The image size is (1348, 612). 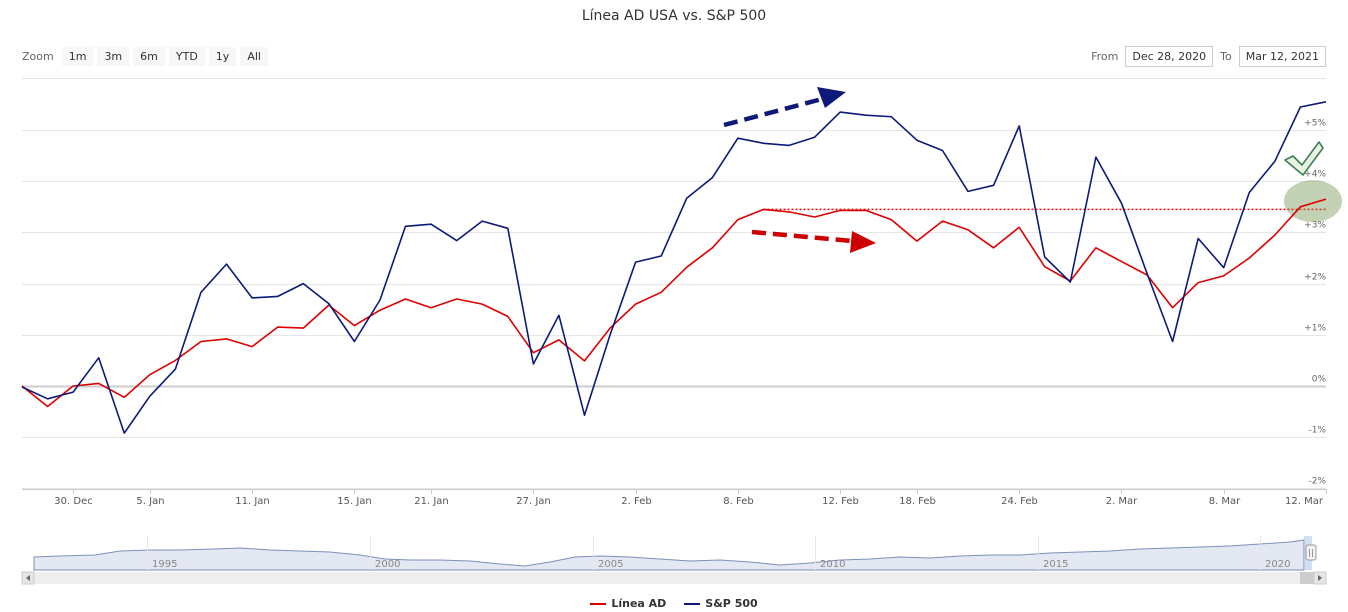 I want to click on y-tick-label: -2%, so click(x=1317, y=482).